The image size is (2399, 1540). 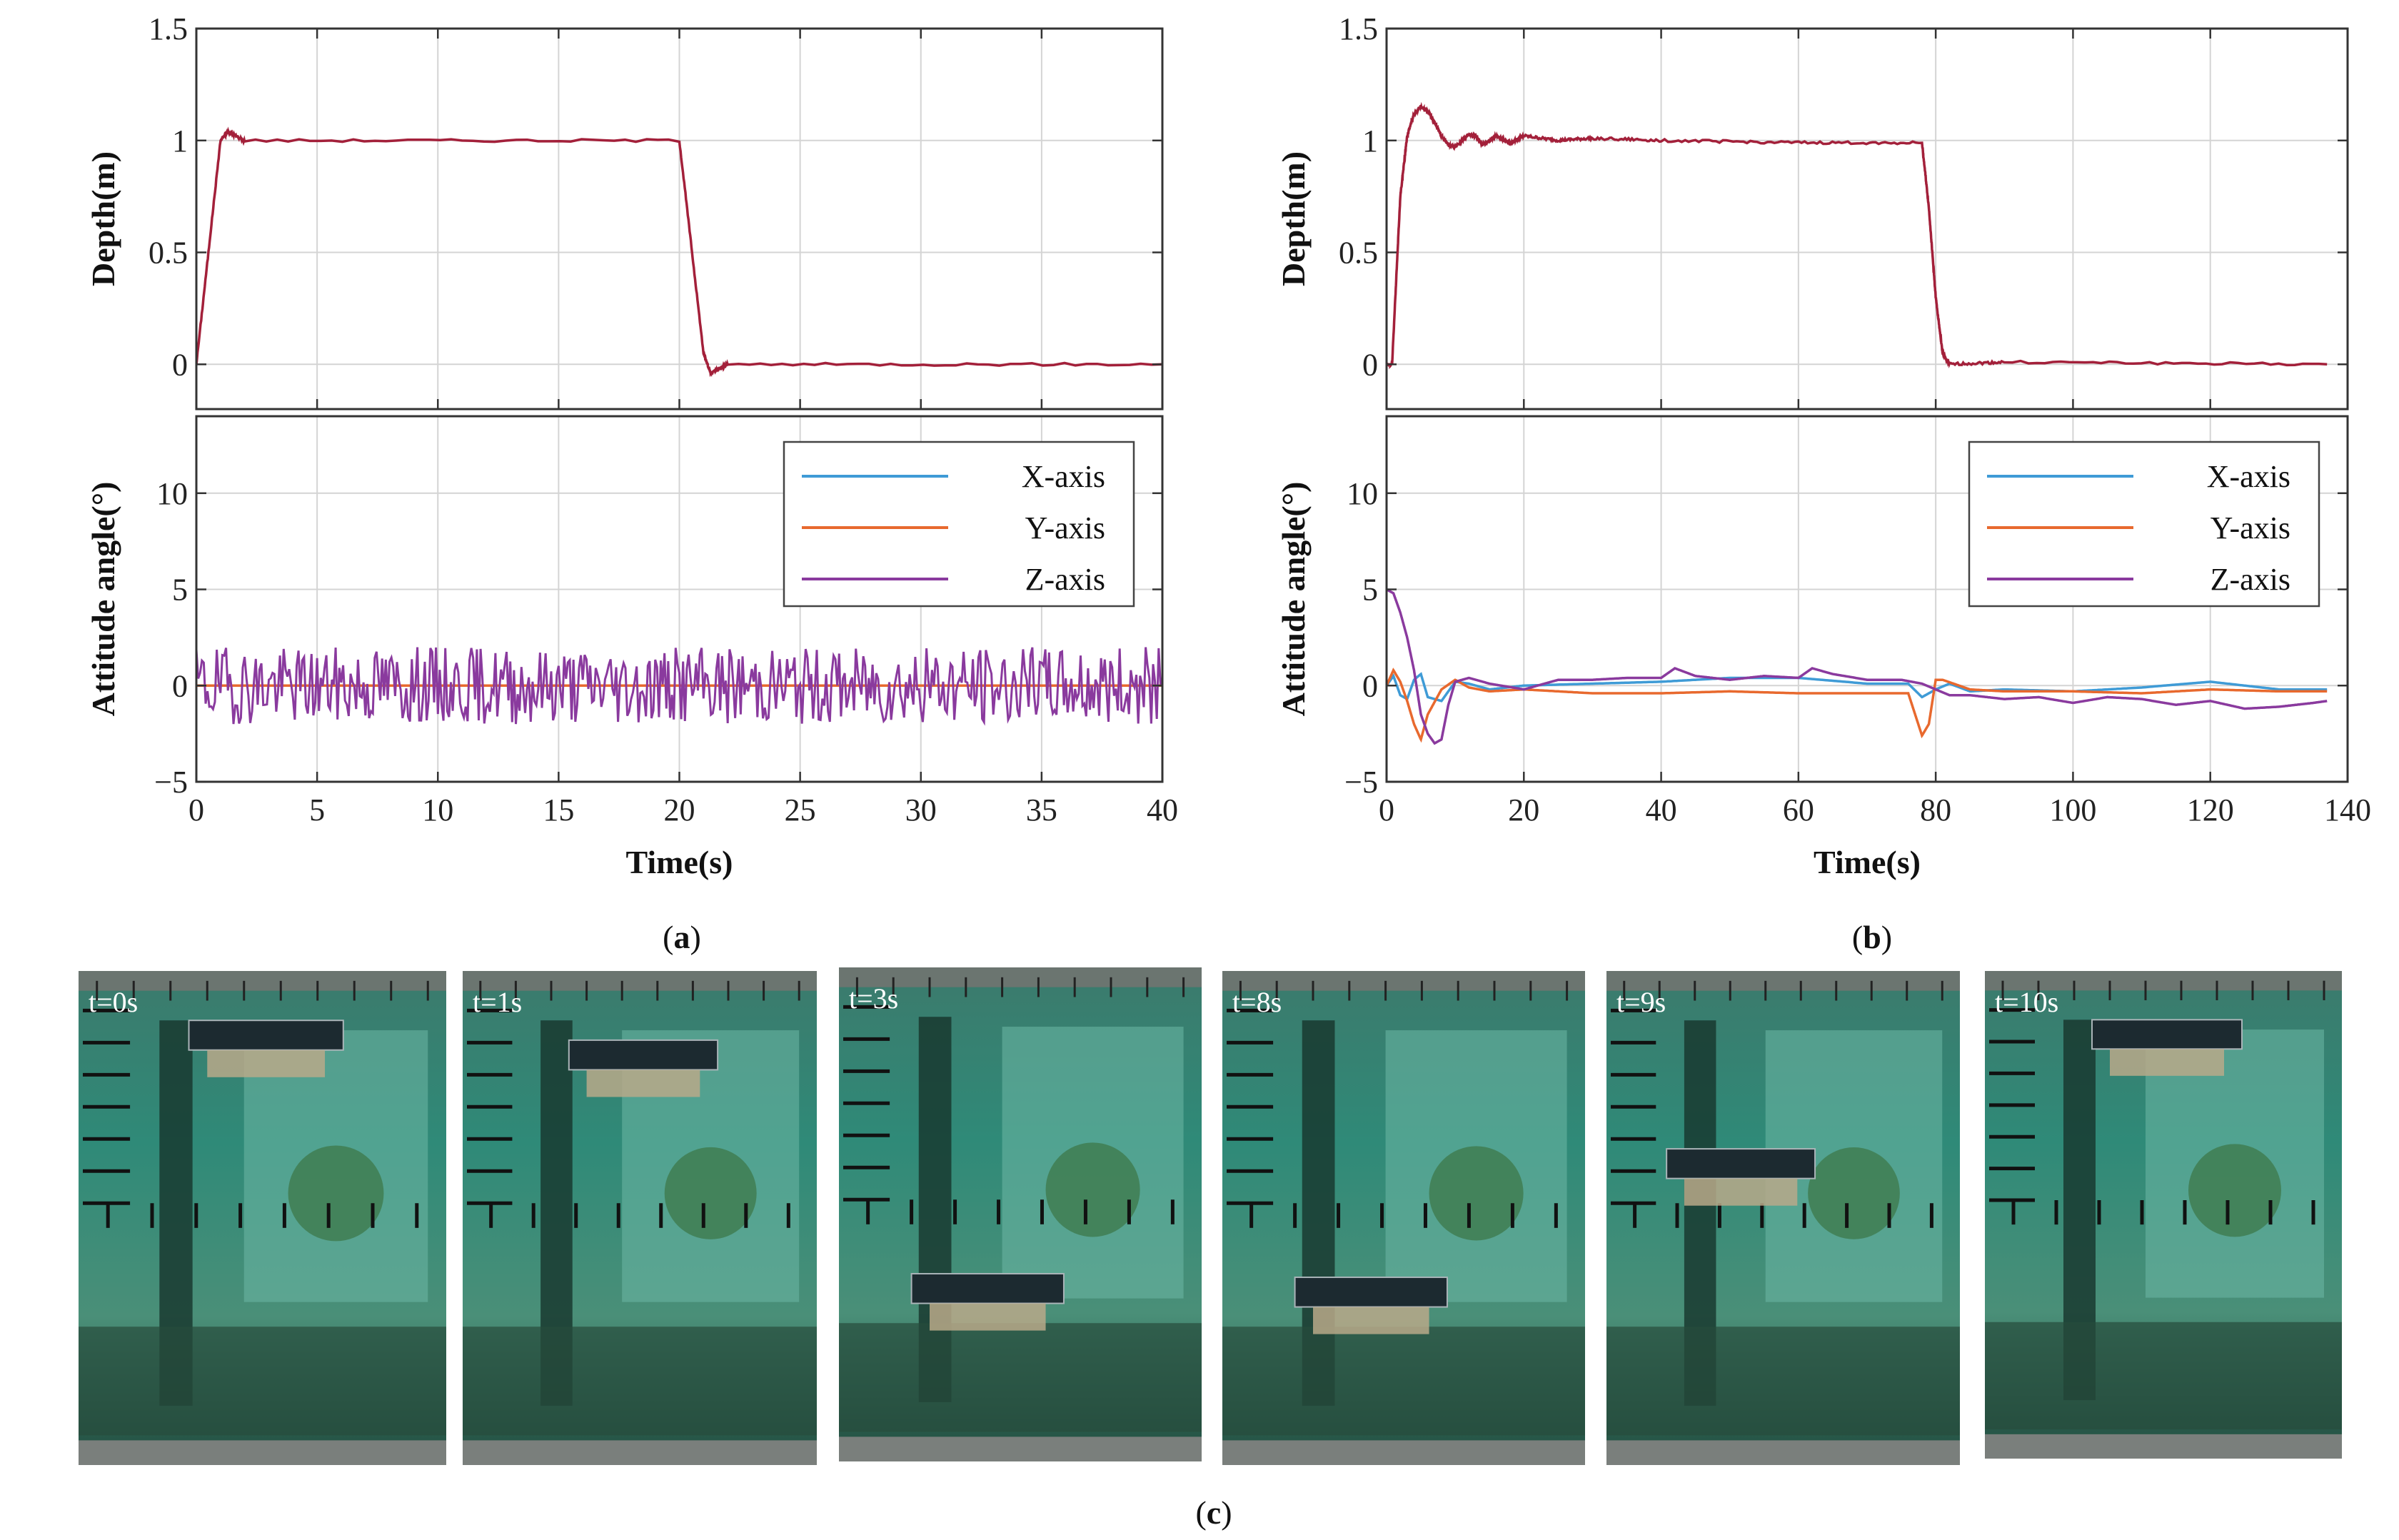 I want to click on chart-b-depth: 1.5 1 0.5 0 Depth(m), so click(x=1812, y=211).